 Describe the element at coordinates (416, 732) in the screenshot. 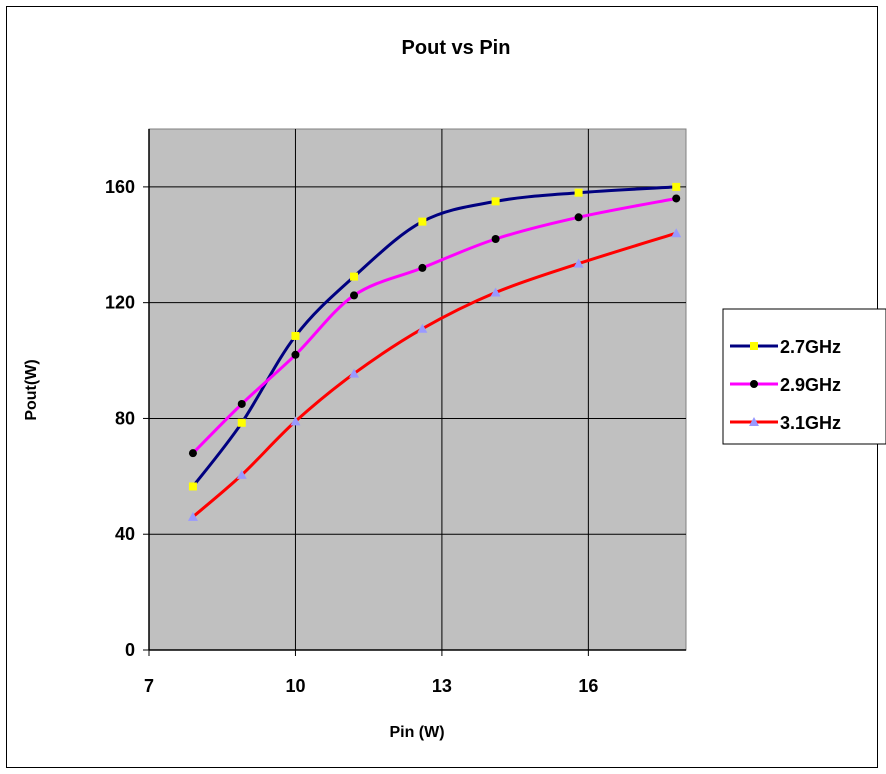

I see `x-axis-label: Pin (W)` at that location.